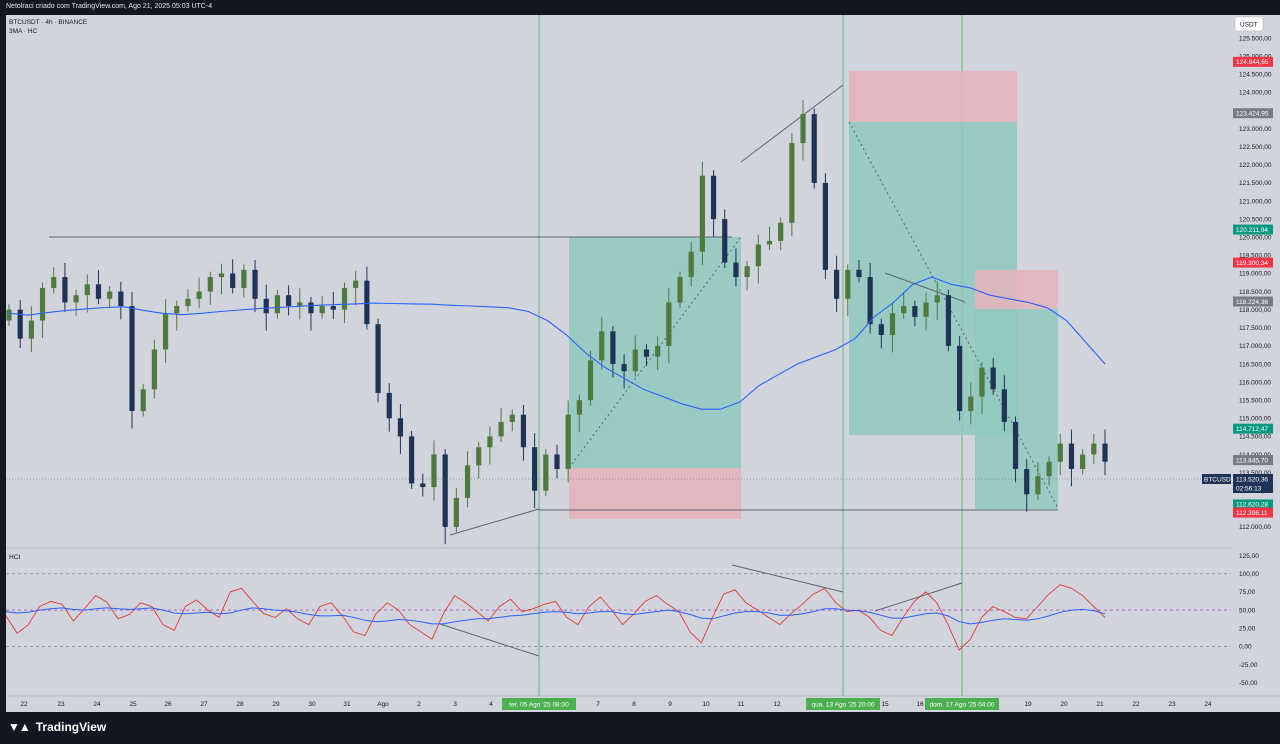 The width and height of the screenshot is (1280, 744). I want to click on time-tick: 12, so click(777, 704).